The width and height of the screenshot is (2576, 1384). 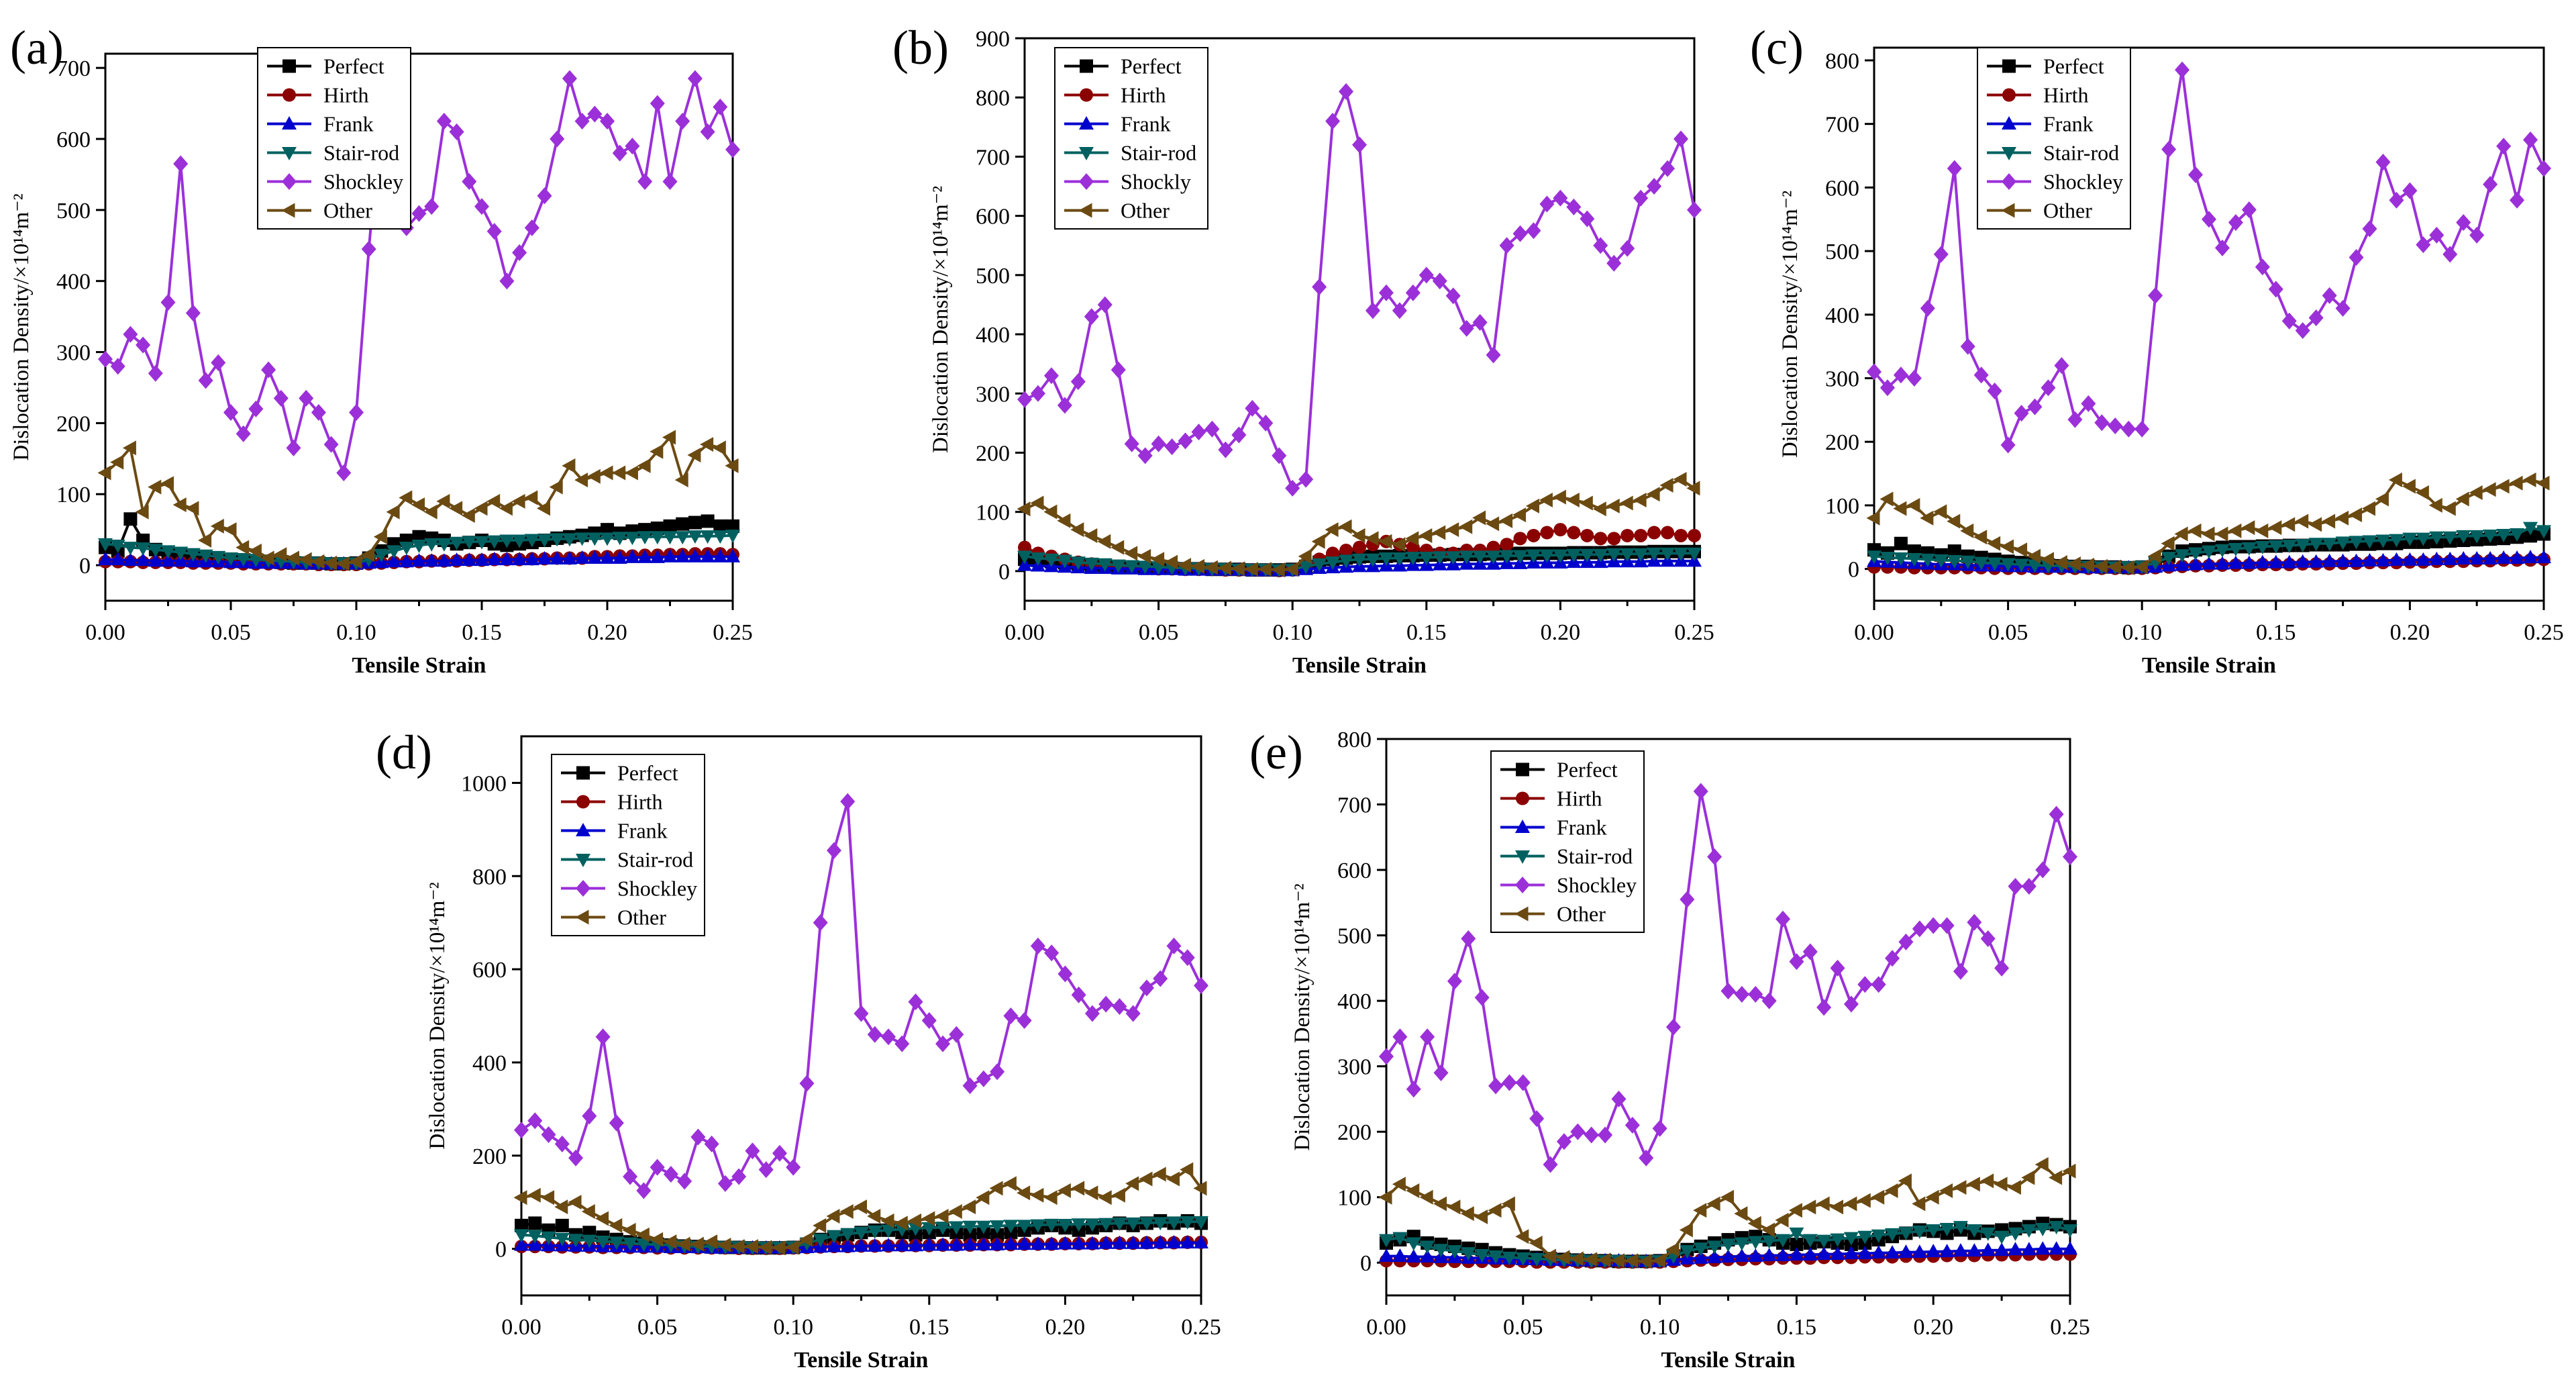 I want to click on x-axis-label: Tensile Strain, so click(x=2209, y=665).